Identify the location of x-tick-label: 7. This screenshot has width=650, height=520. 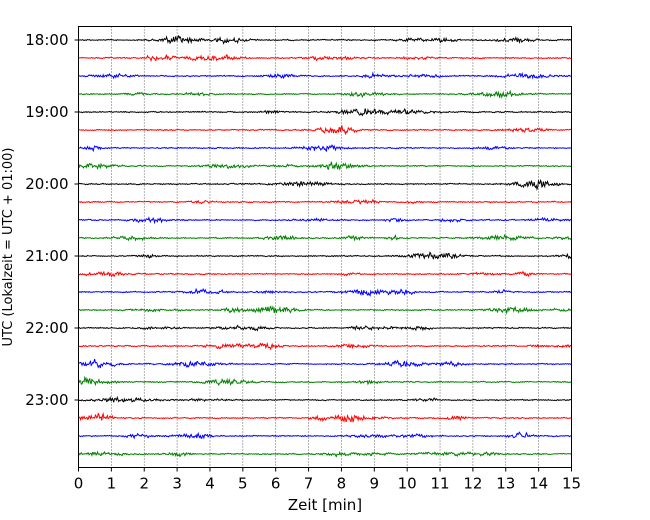
(309, 484).